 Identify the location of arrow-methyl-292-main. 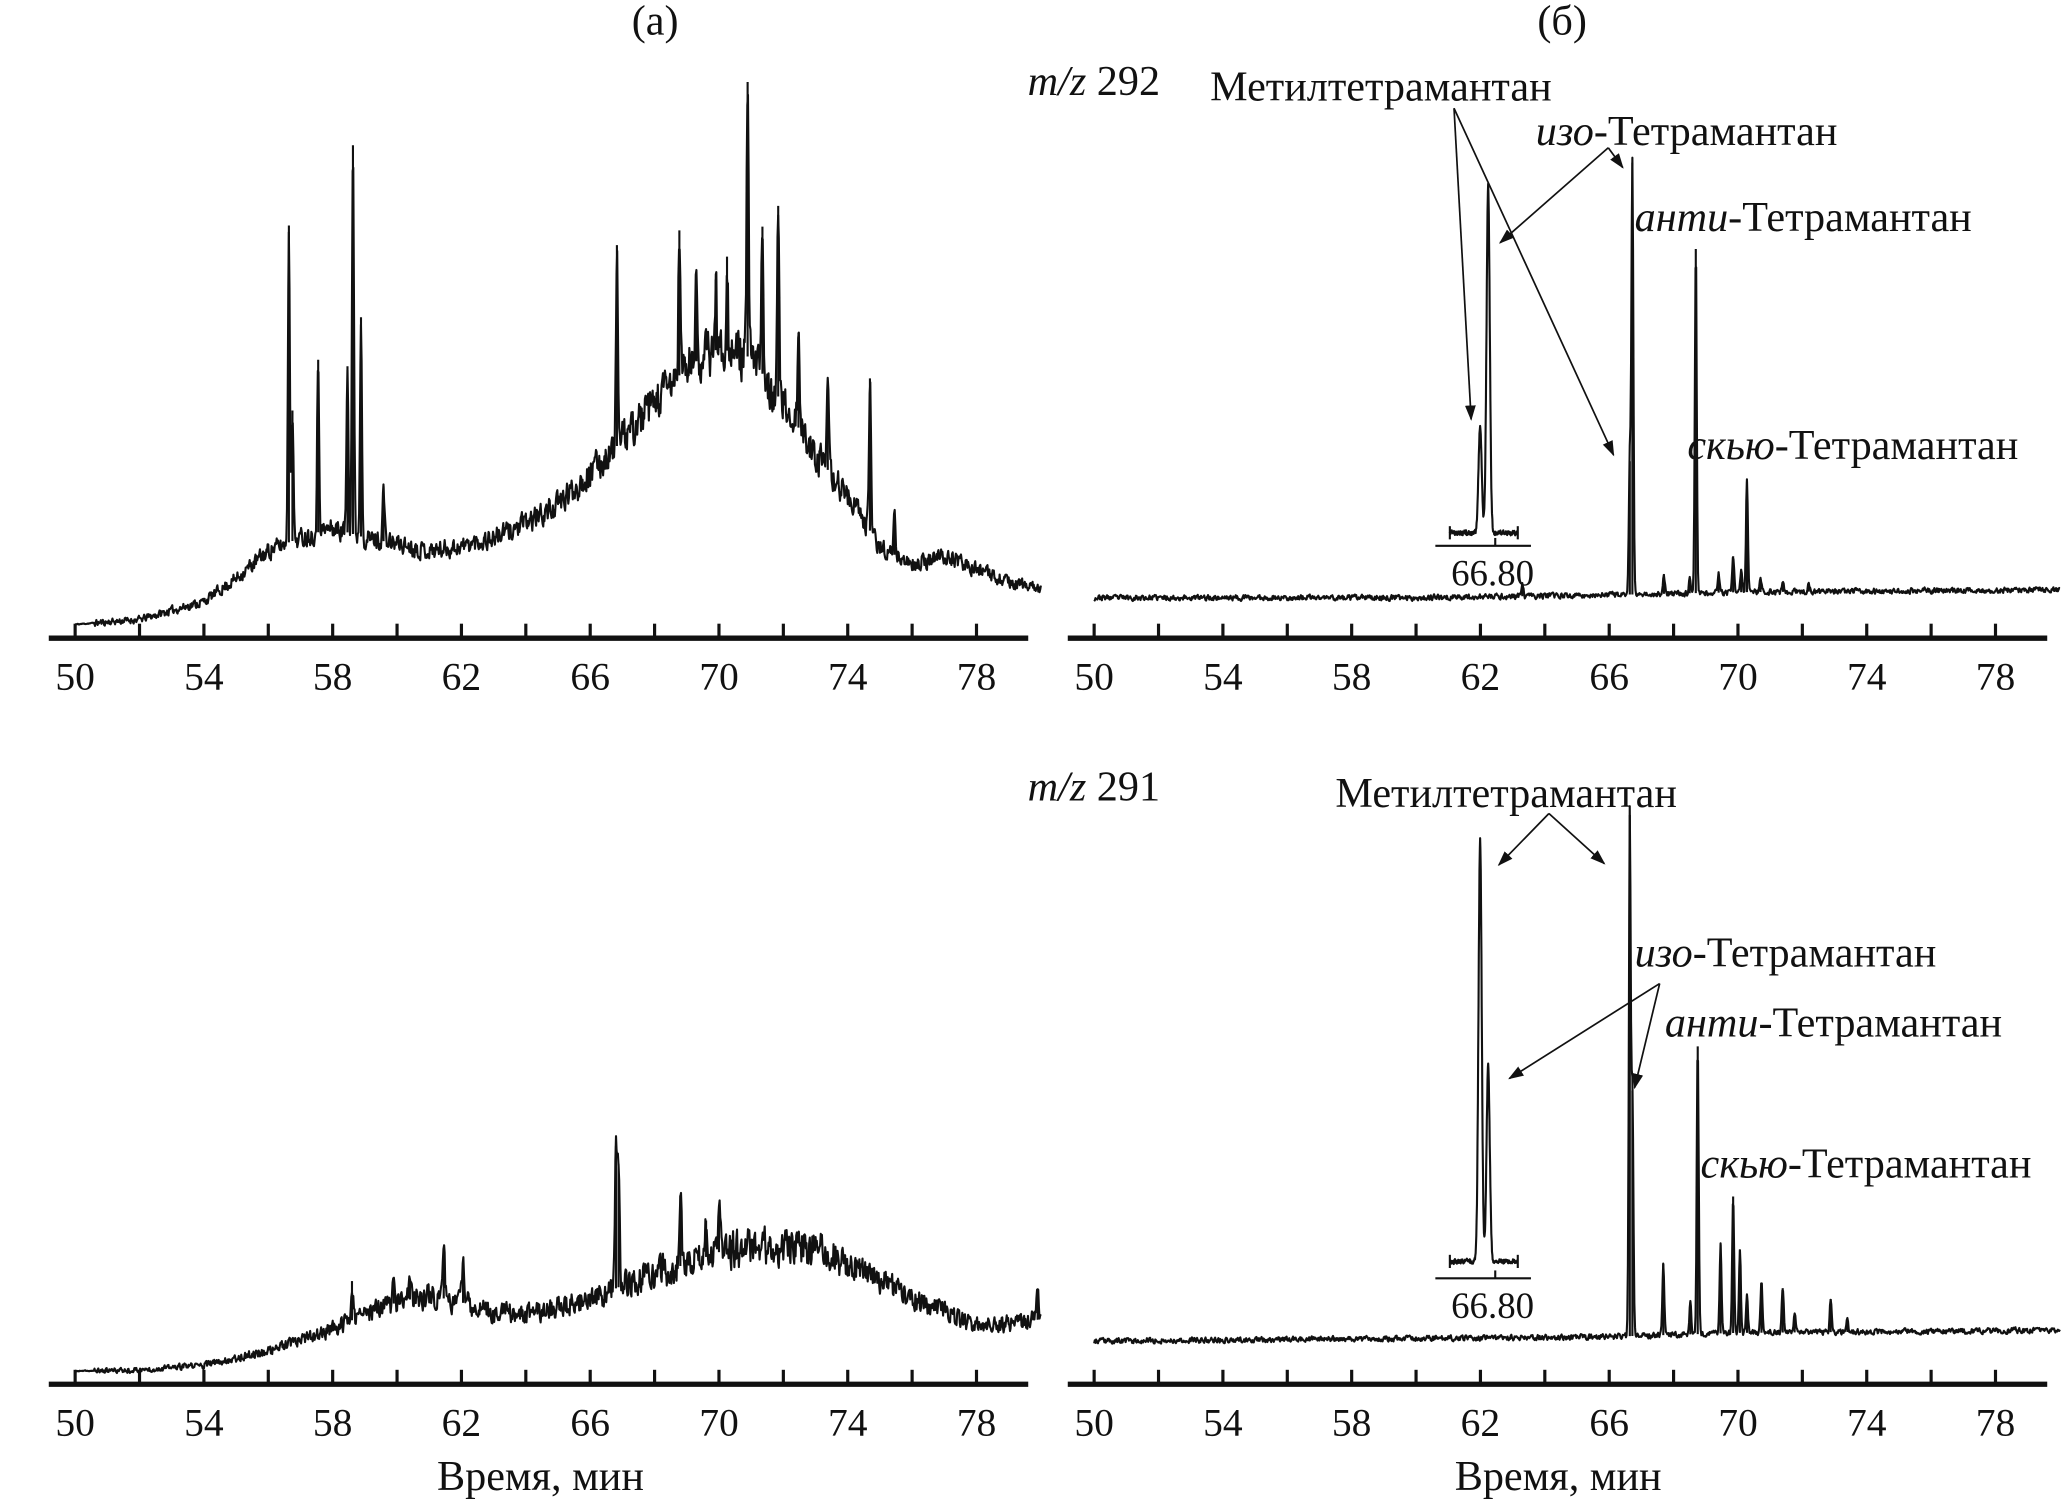
(1534, 282).